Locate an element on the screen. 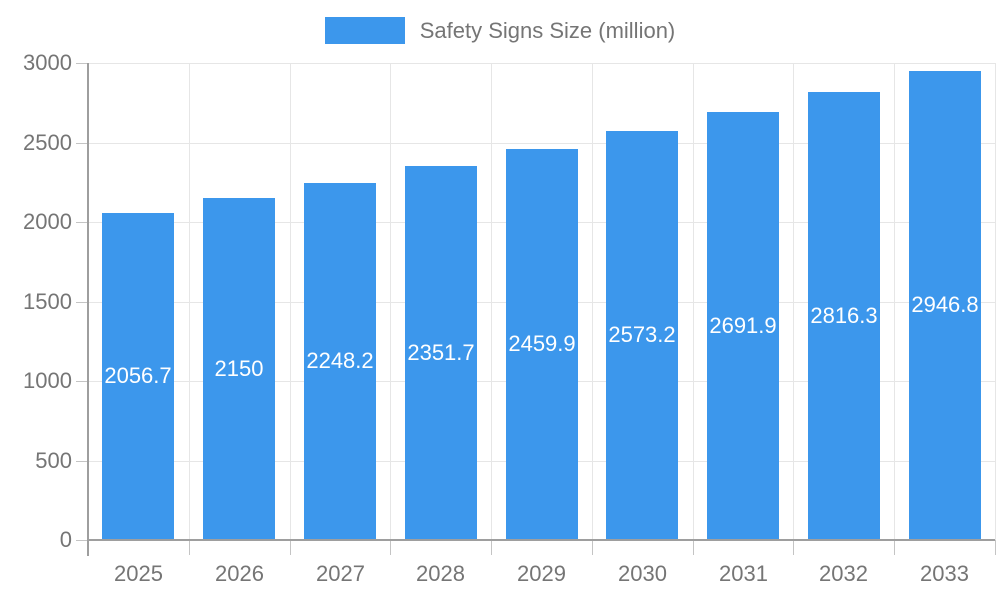 This screenshot has width=1000, height=600. x-axis-label: 2031 is located at coordinates (743, 573).